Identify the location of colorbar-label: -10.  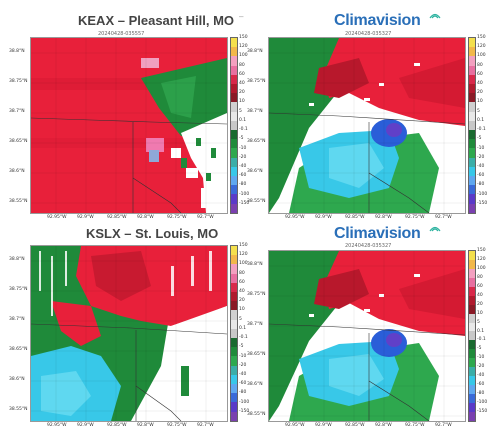
(481, 358).